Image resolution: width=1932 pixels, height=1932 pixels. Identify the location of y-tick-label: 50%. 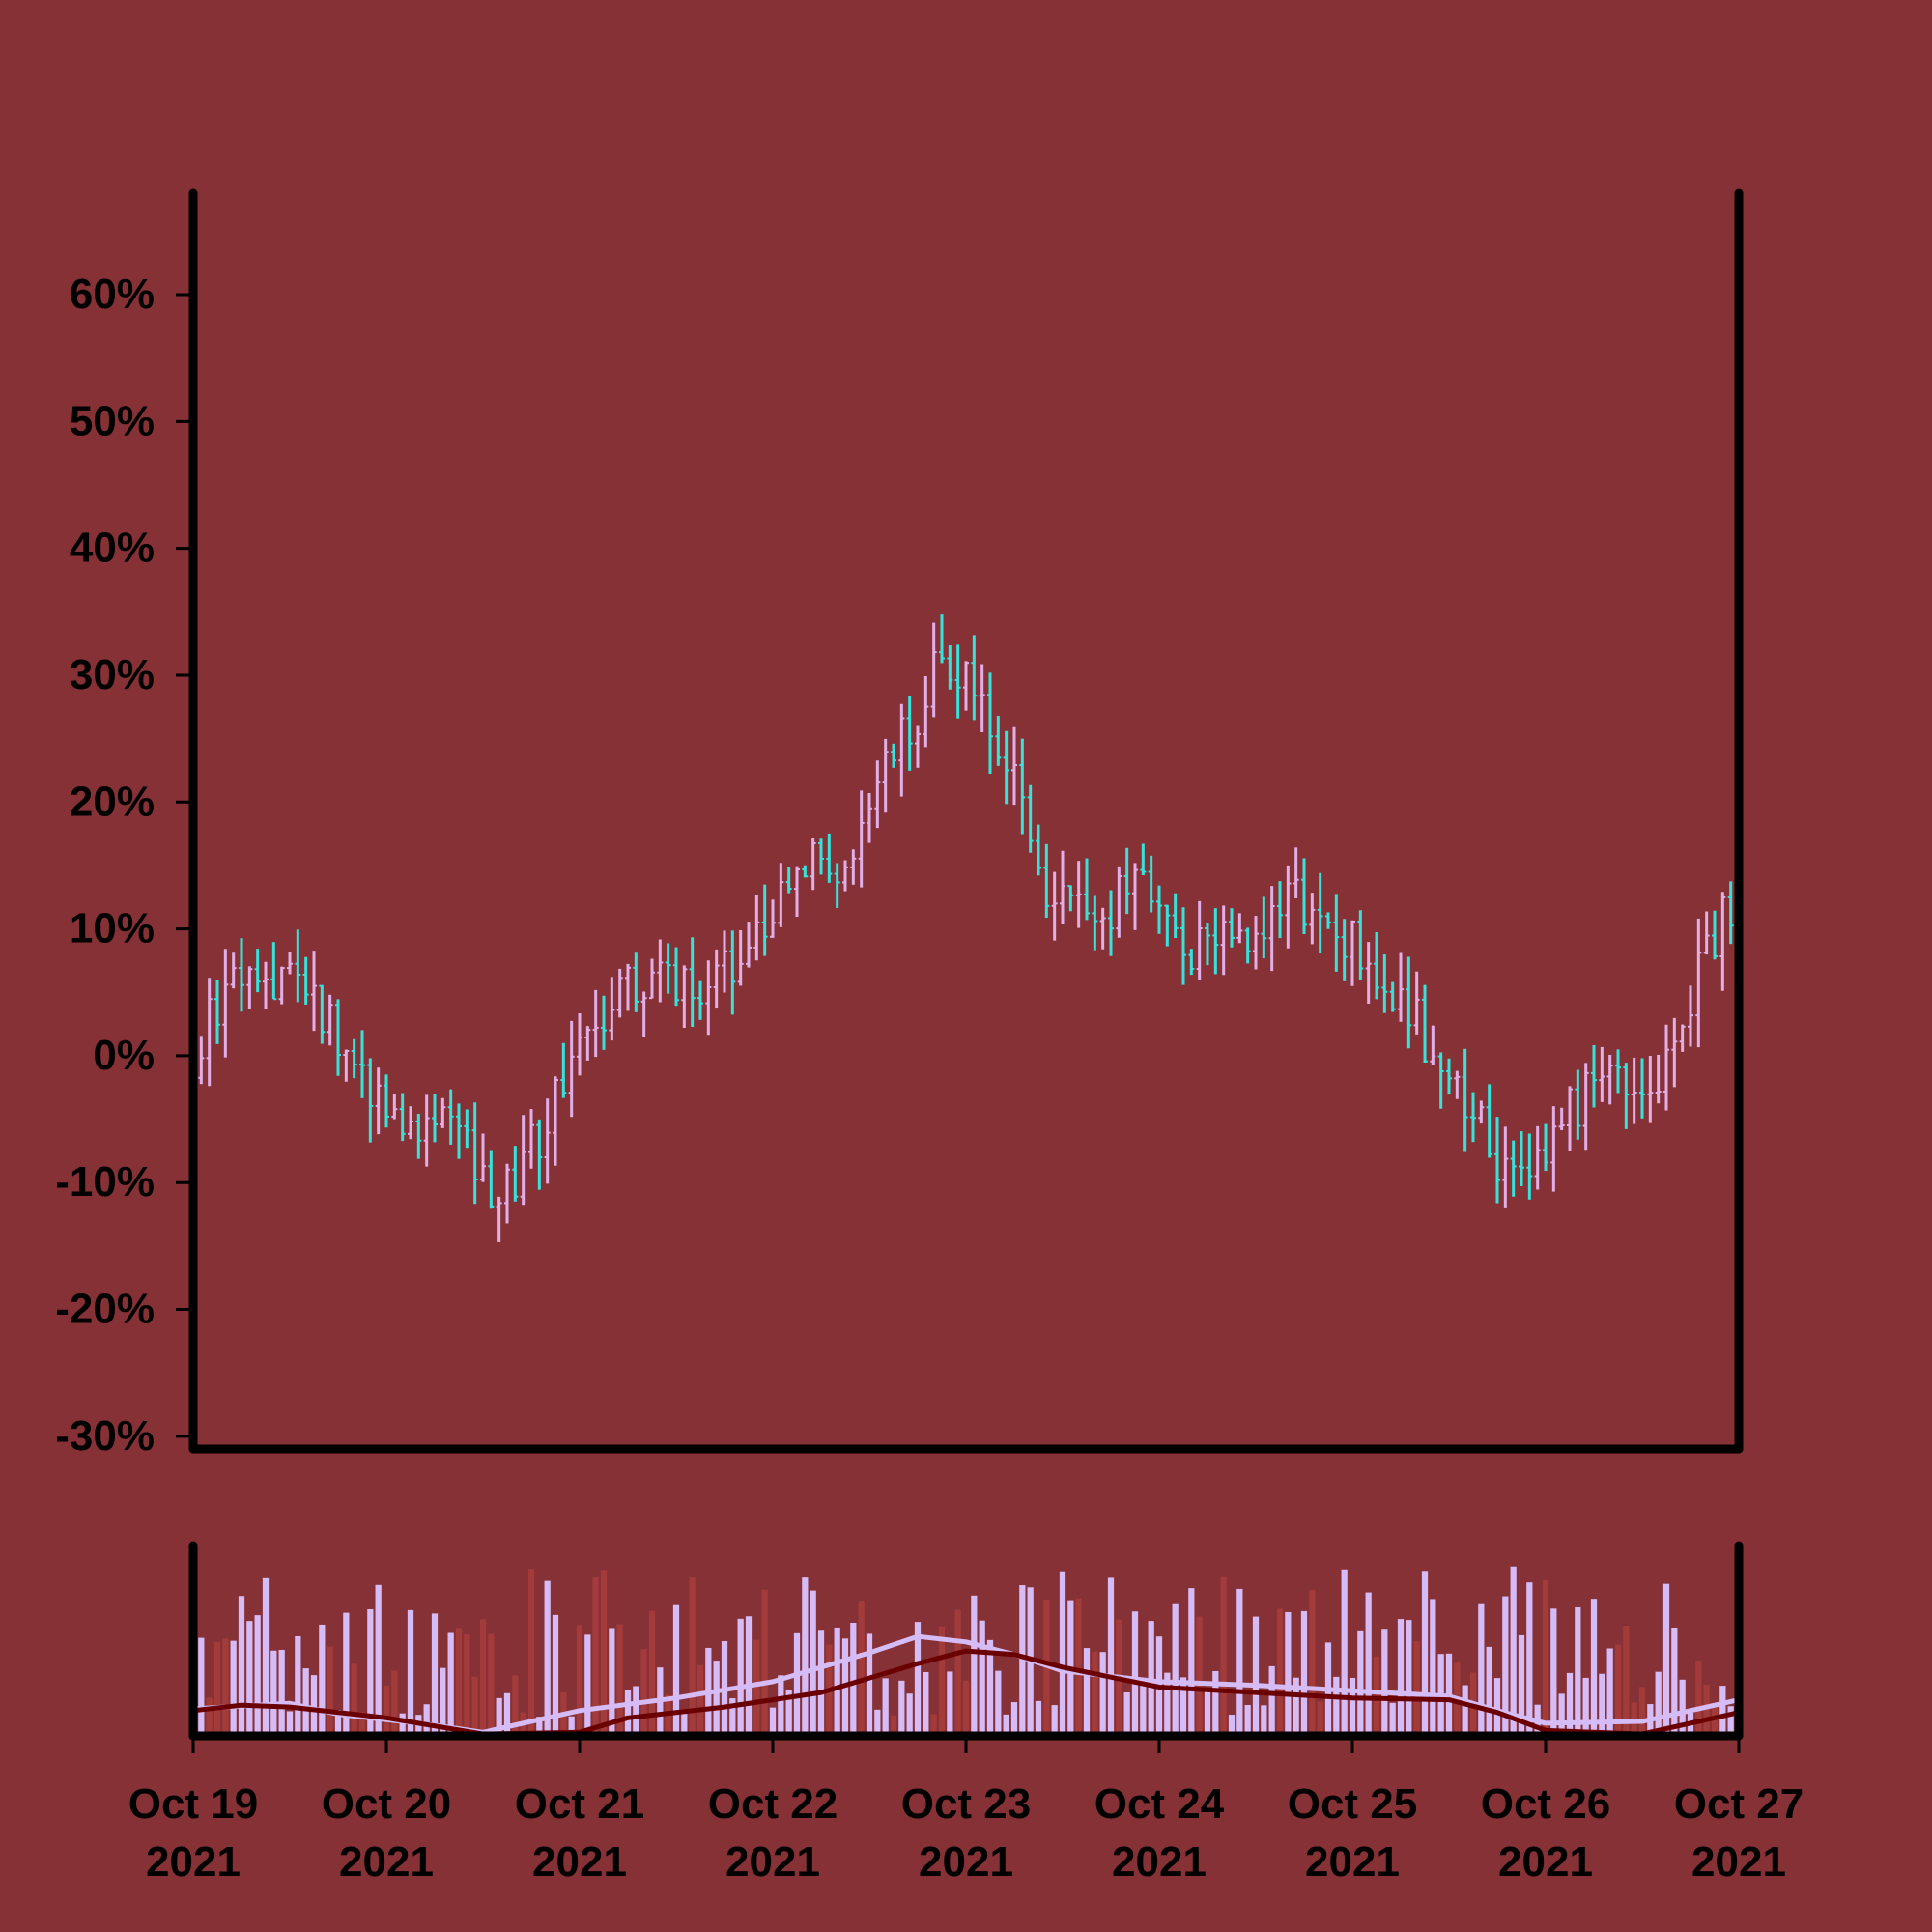
(112, 420).